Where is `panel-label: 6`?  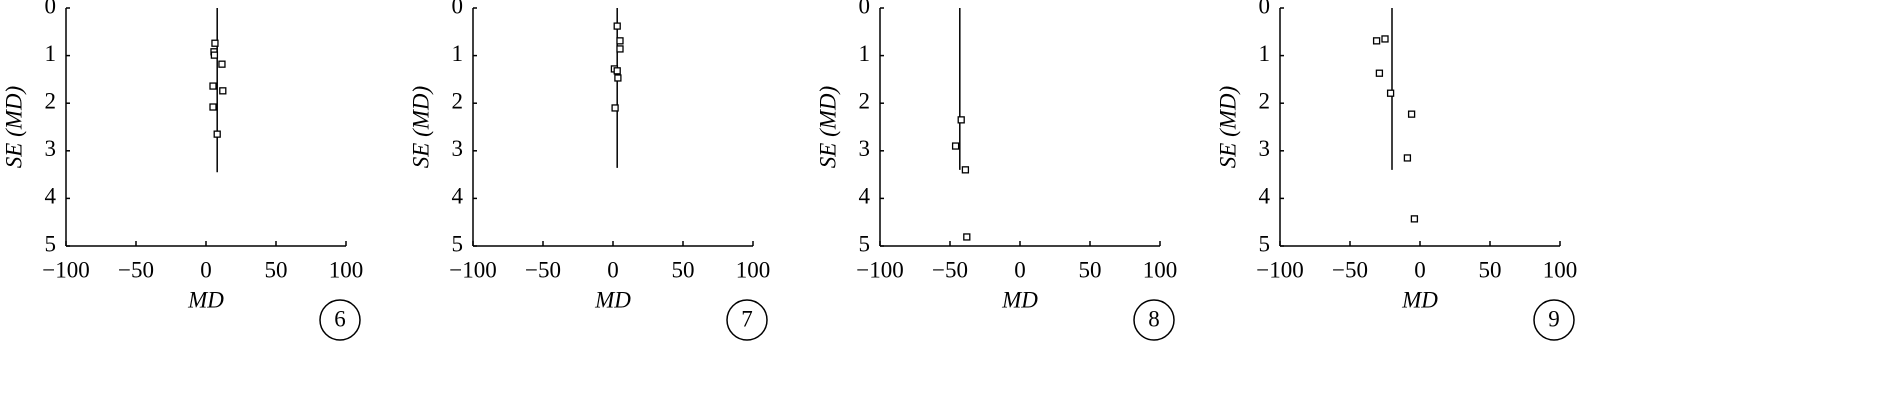
panel-label: 6 is located at coordinates (340, 318).